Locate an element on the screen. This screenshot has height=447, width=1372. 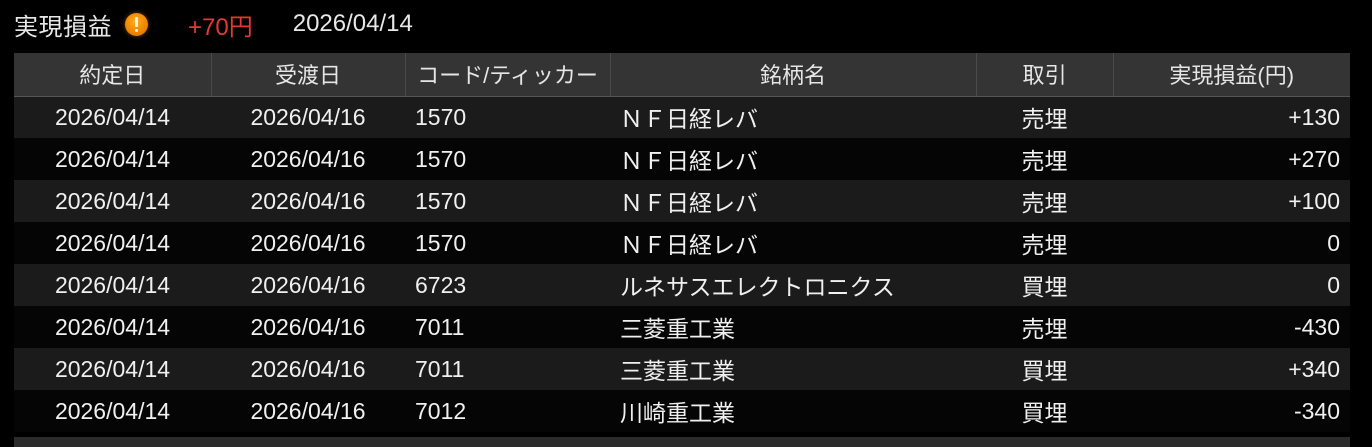
column-header-trade-date: 約定日 is located at coordinates (113, 75).